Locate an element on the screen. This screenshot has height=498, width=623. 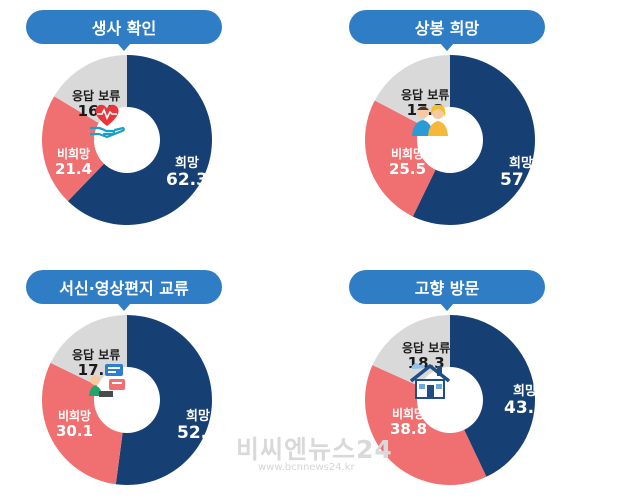
house-icon is located at coordinates (430, 381).